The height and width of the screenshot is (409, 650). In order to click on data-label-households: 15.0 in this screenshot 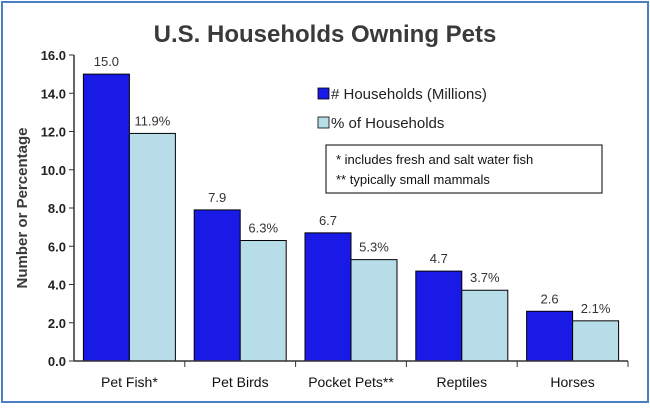, I will do `click(106, 61)`.